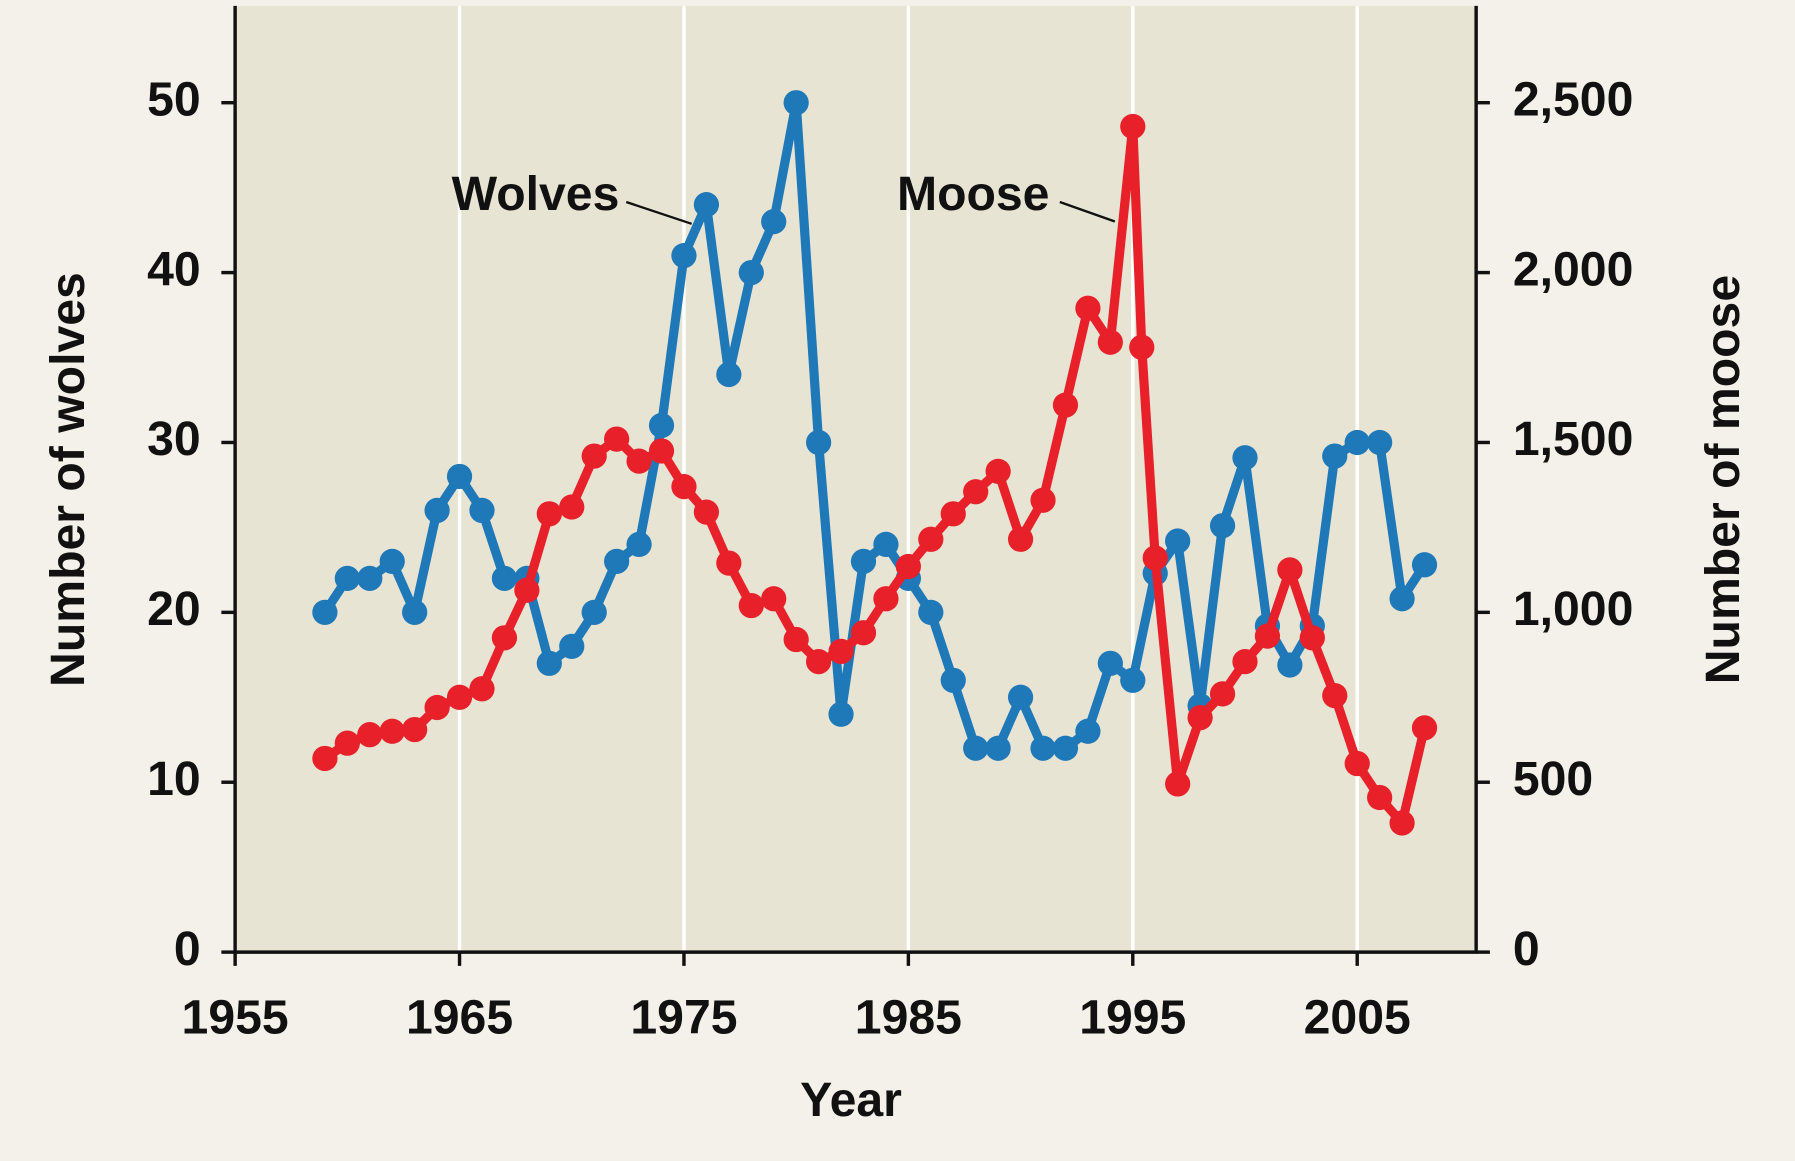 This screenshot has height=1161, width=1795. What do you see at coordinates (973, 194) in the screenshot?
I see `annotation: Moose` at bounding box center [973, 194].